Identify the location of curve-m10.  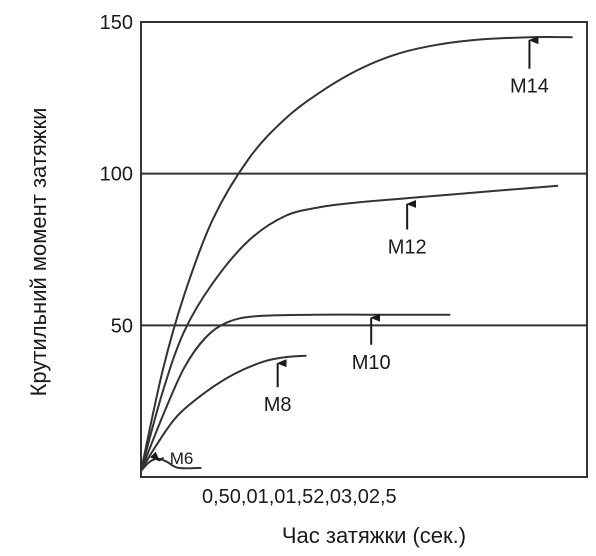
(295, 392).